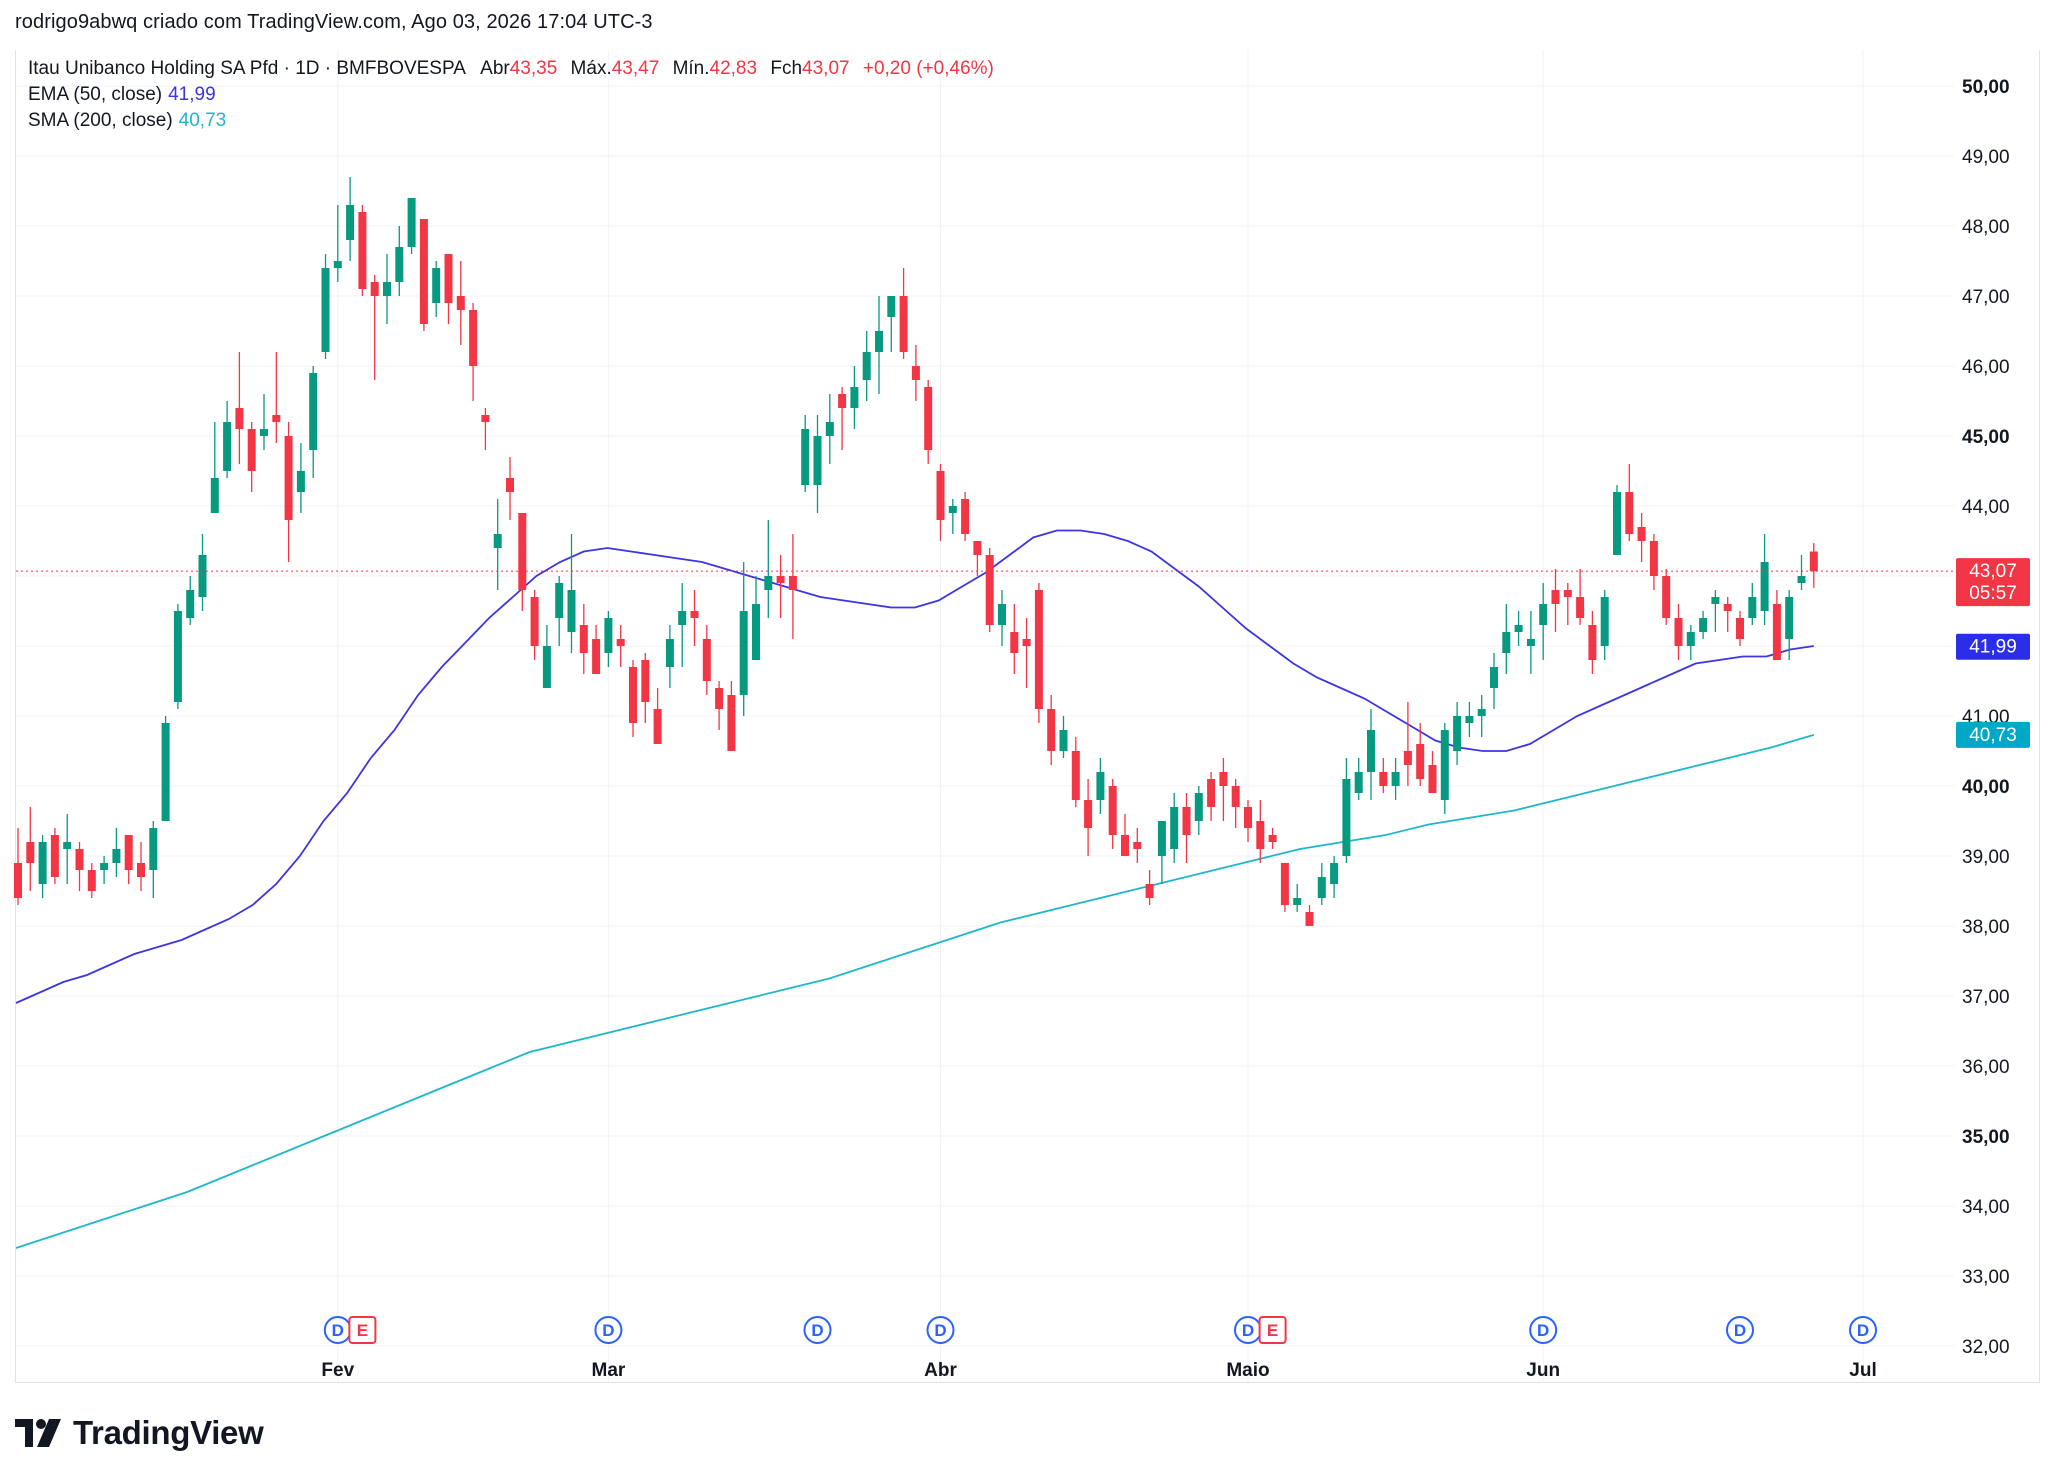 This screenshot has height=1480, width=2048. What do you see at coordinates (1993, 734) in the screenshot?
I see `sma-price-tag: 40,73` at bounding box center [1993, 734].